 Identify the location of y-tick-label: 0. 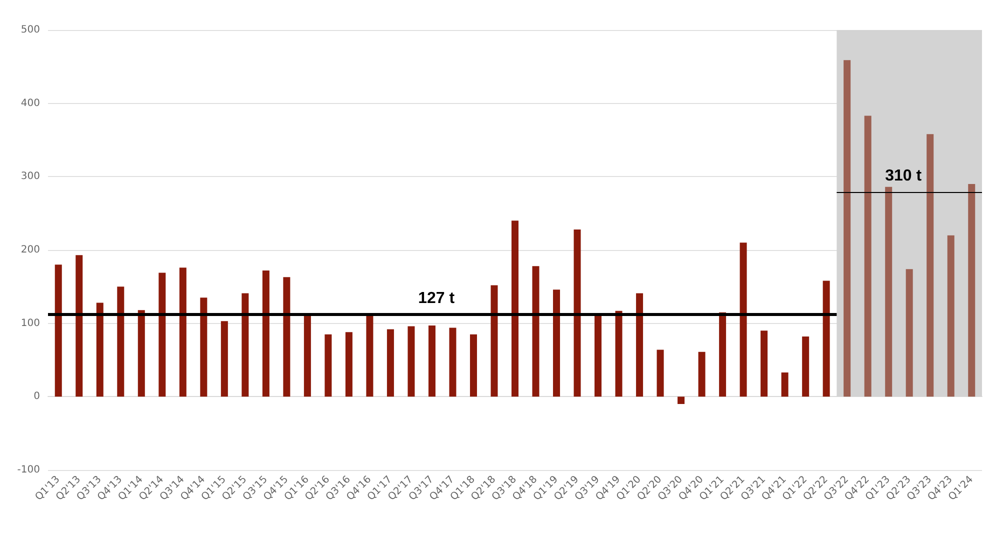
(37, 396).